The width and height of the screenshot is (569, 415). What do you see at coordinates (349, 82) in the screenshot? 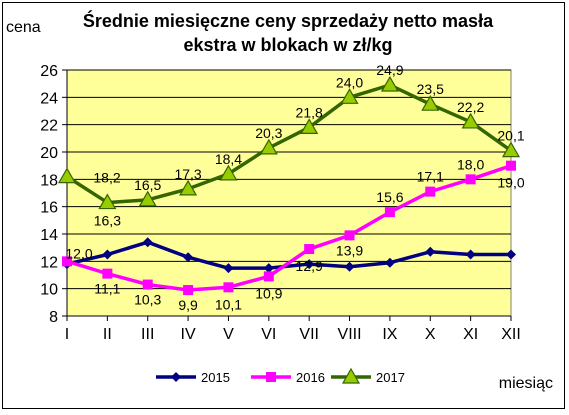
I see `data-label-2017: 24,0` at bounding box center [349, 82].